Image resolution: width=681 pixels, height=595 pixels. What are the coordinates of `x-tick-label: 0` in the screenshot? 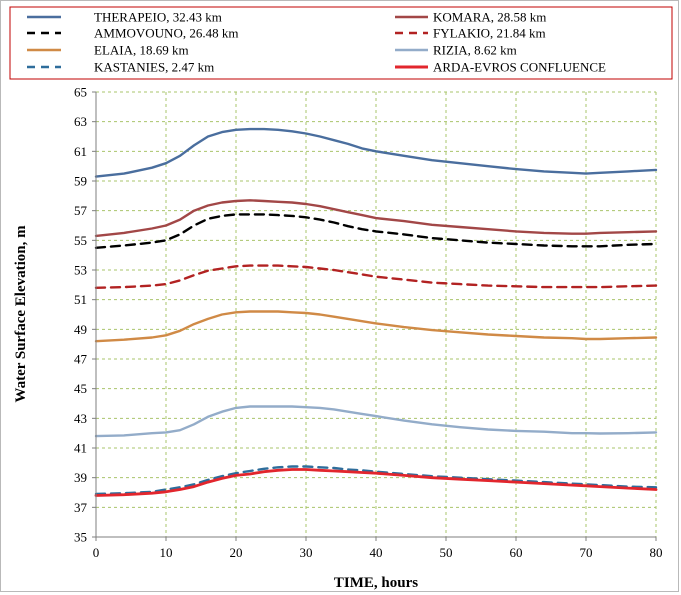 It's located at (96, 552).